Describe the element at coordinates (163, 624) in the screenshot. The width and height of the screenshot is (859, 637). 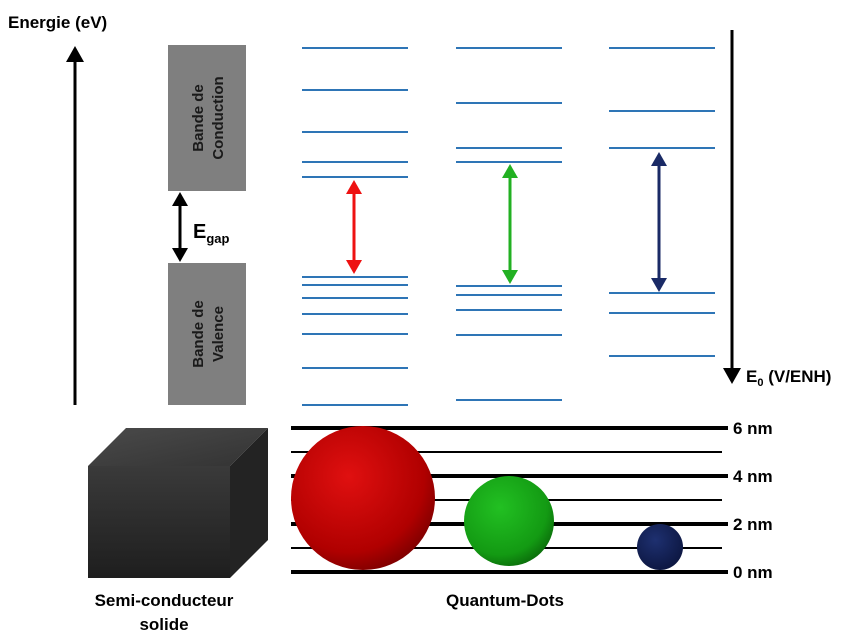
I see `bulk-caption-line2: solide` at that location.